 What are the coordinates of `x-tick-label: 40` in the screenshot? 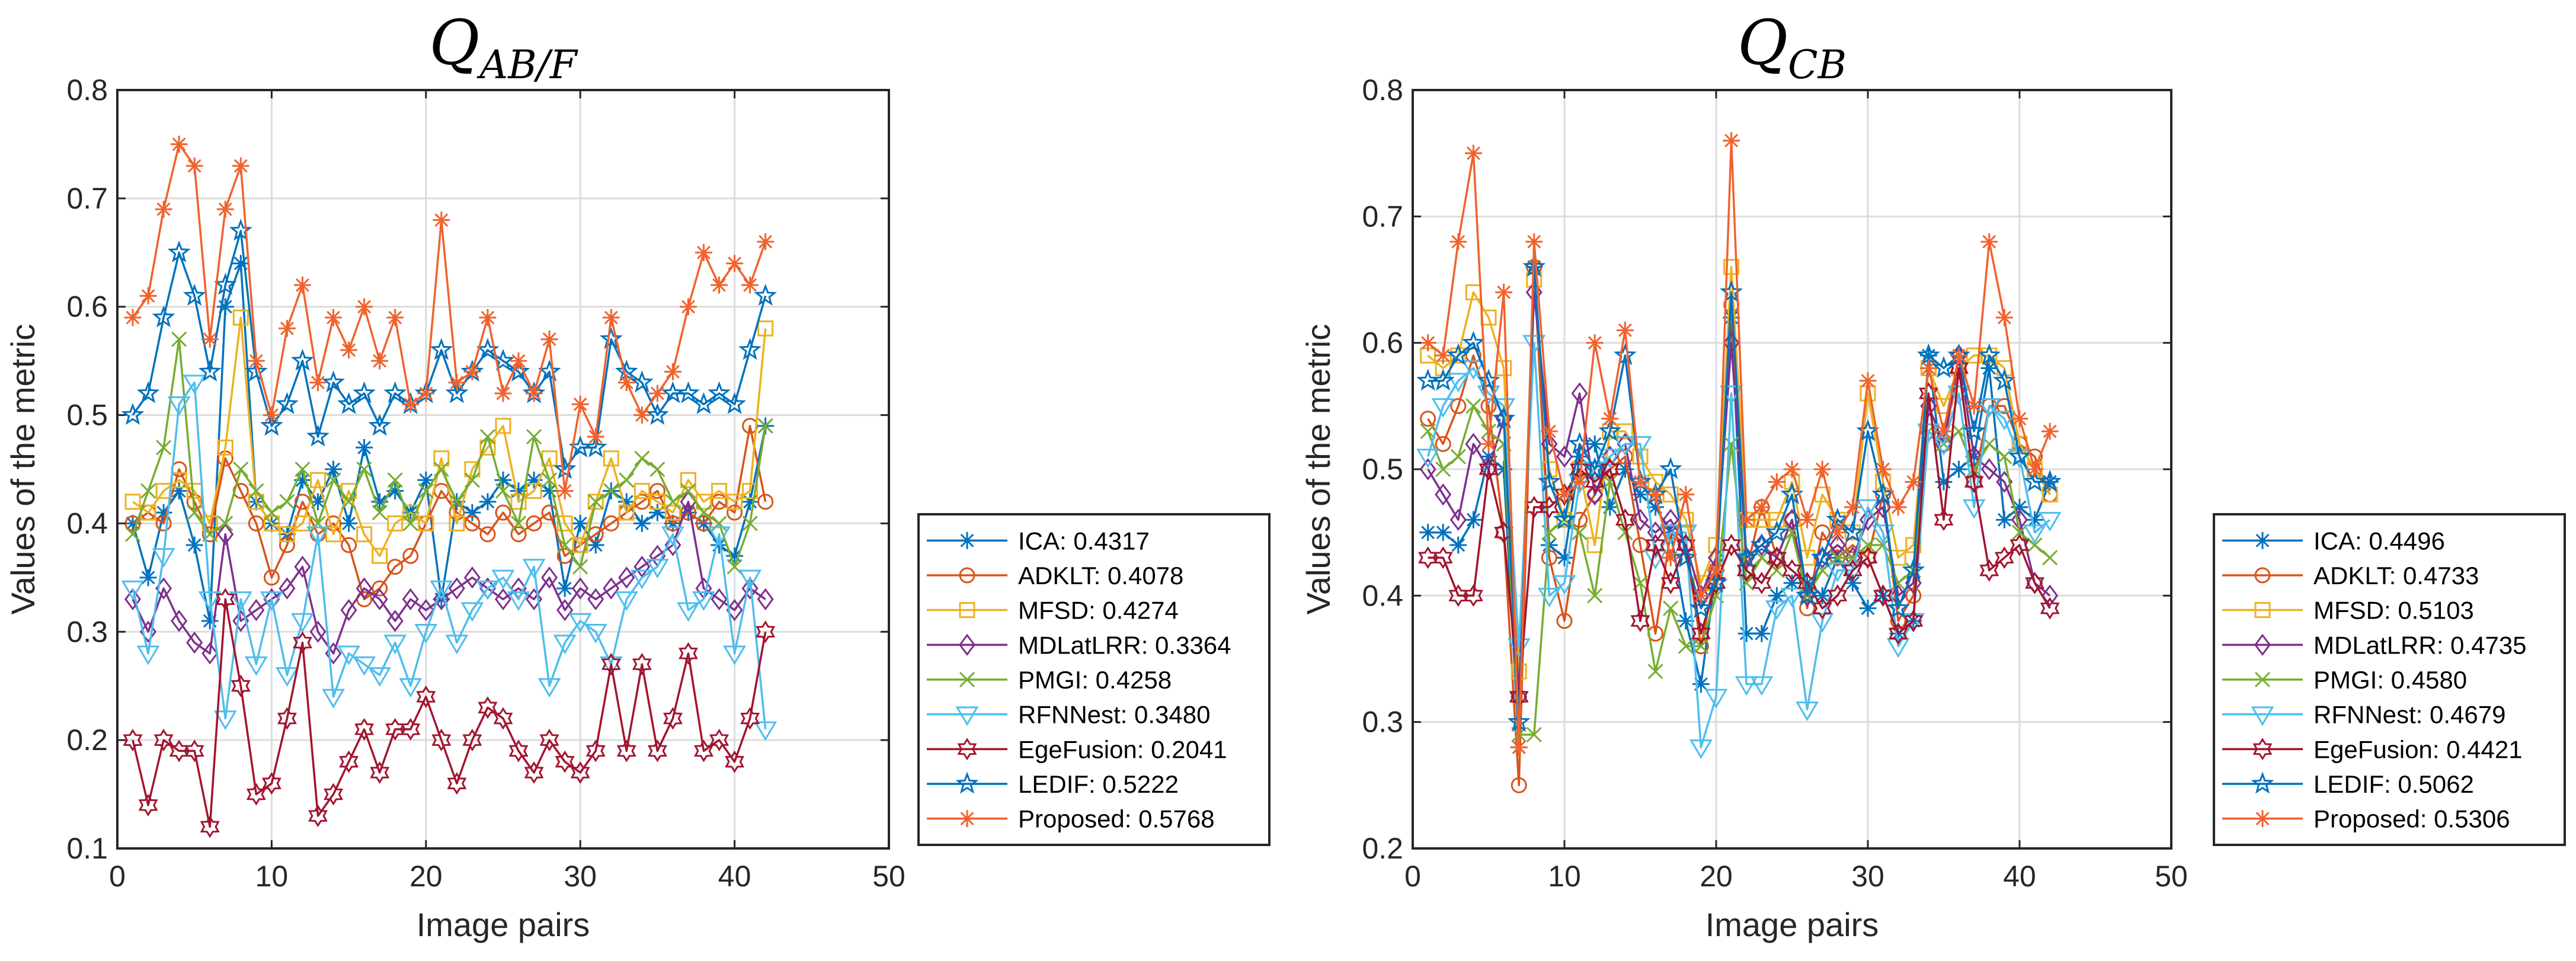 It's located at (2019, 876).